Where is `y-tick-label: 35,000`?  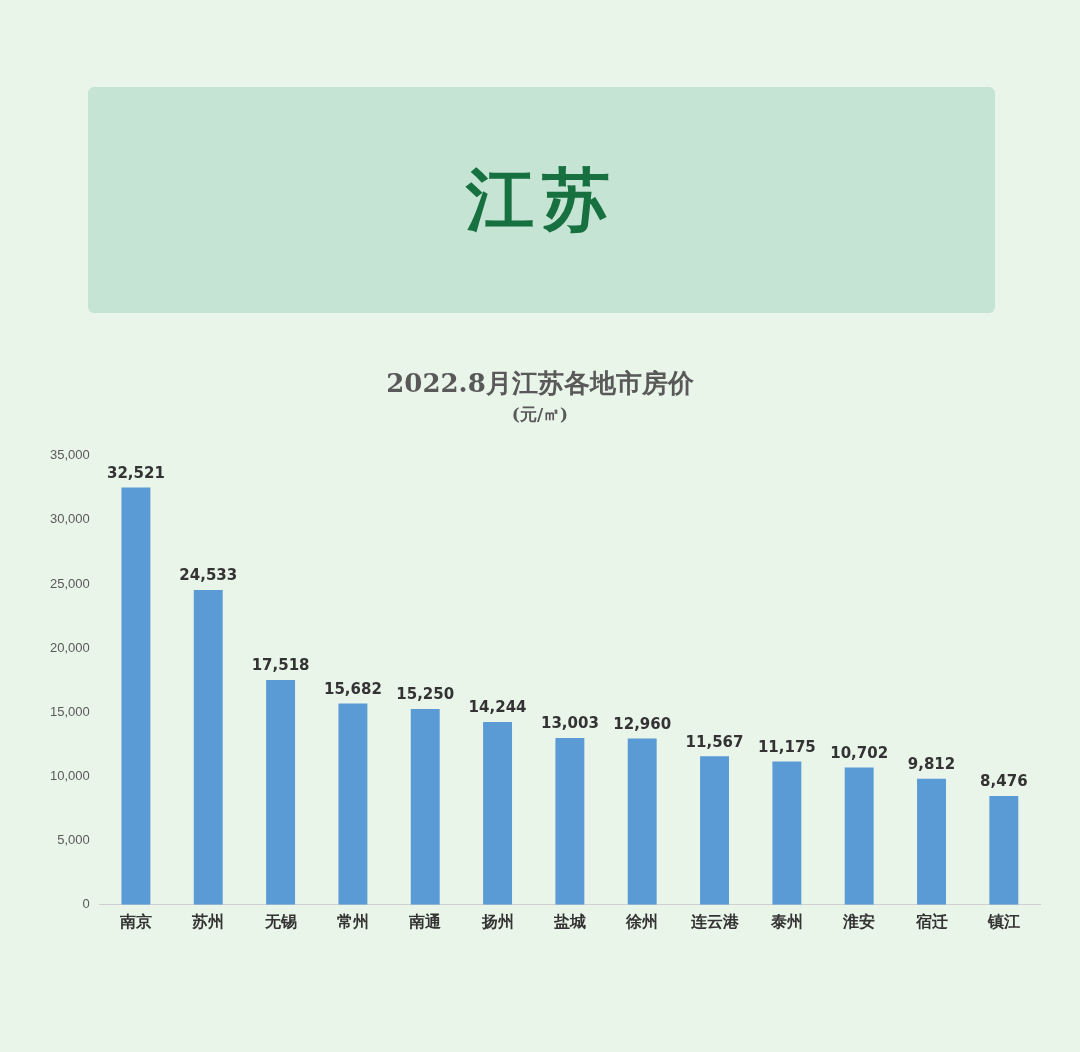 y-tick-label: 35,000 is located at coordinates (70, 455).